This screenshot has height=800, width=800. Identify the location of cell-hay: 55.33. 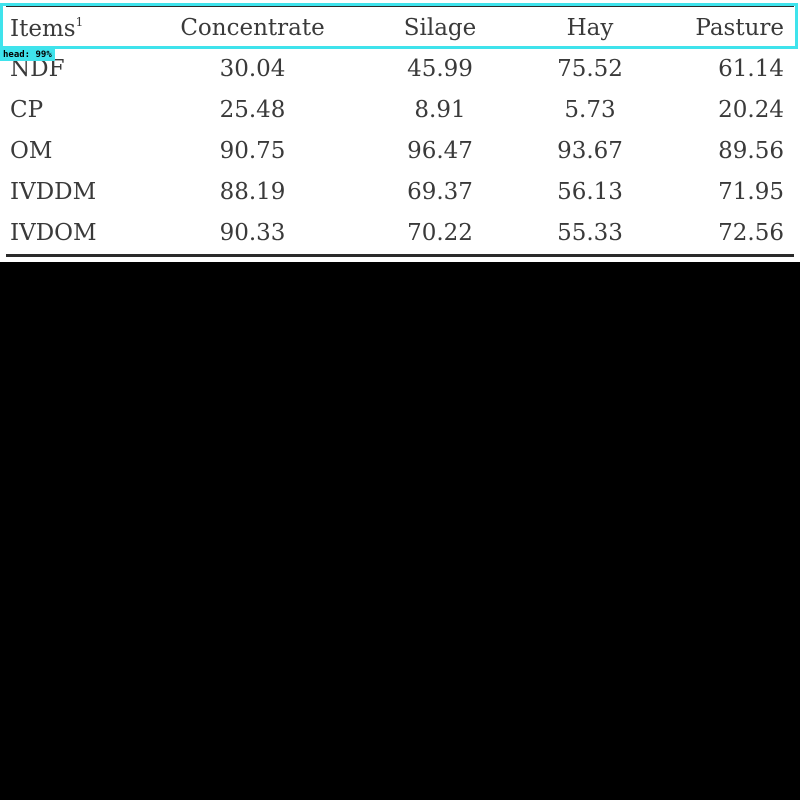
(590, 232).